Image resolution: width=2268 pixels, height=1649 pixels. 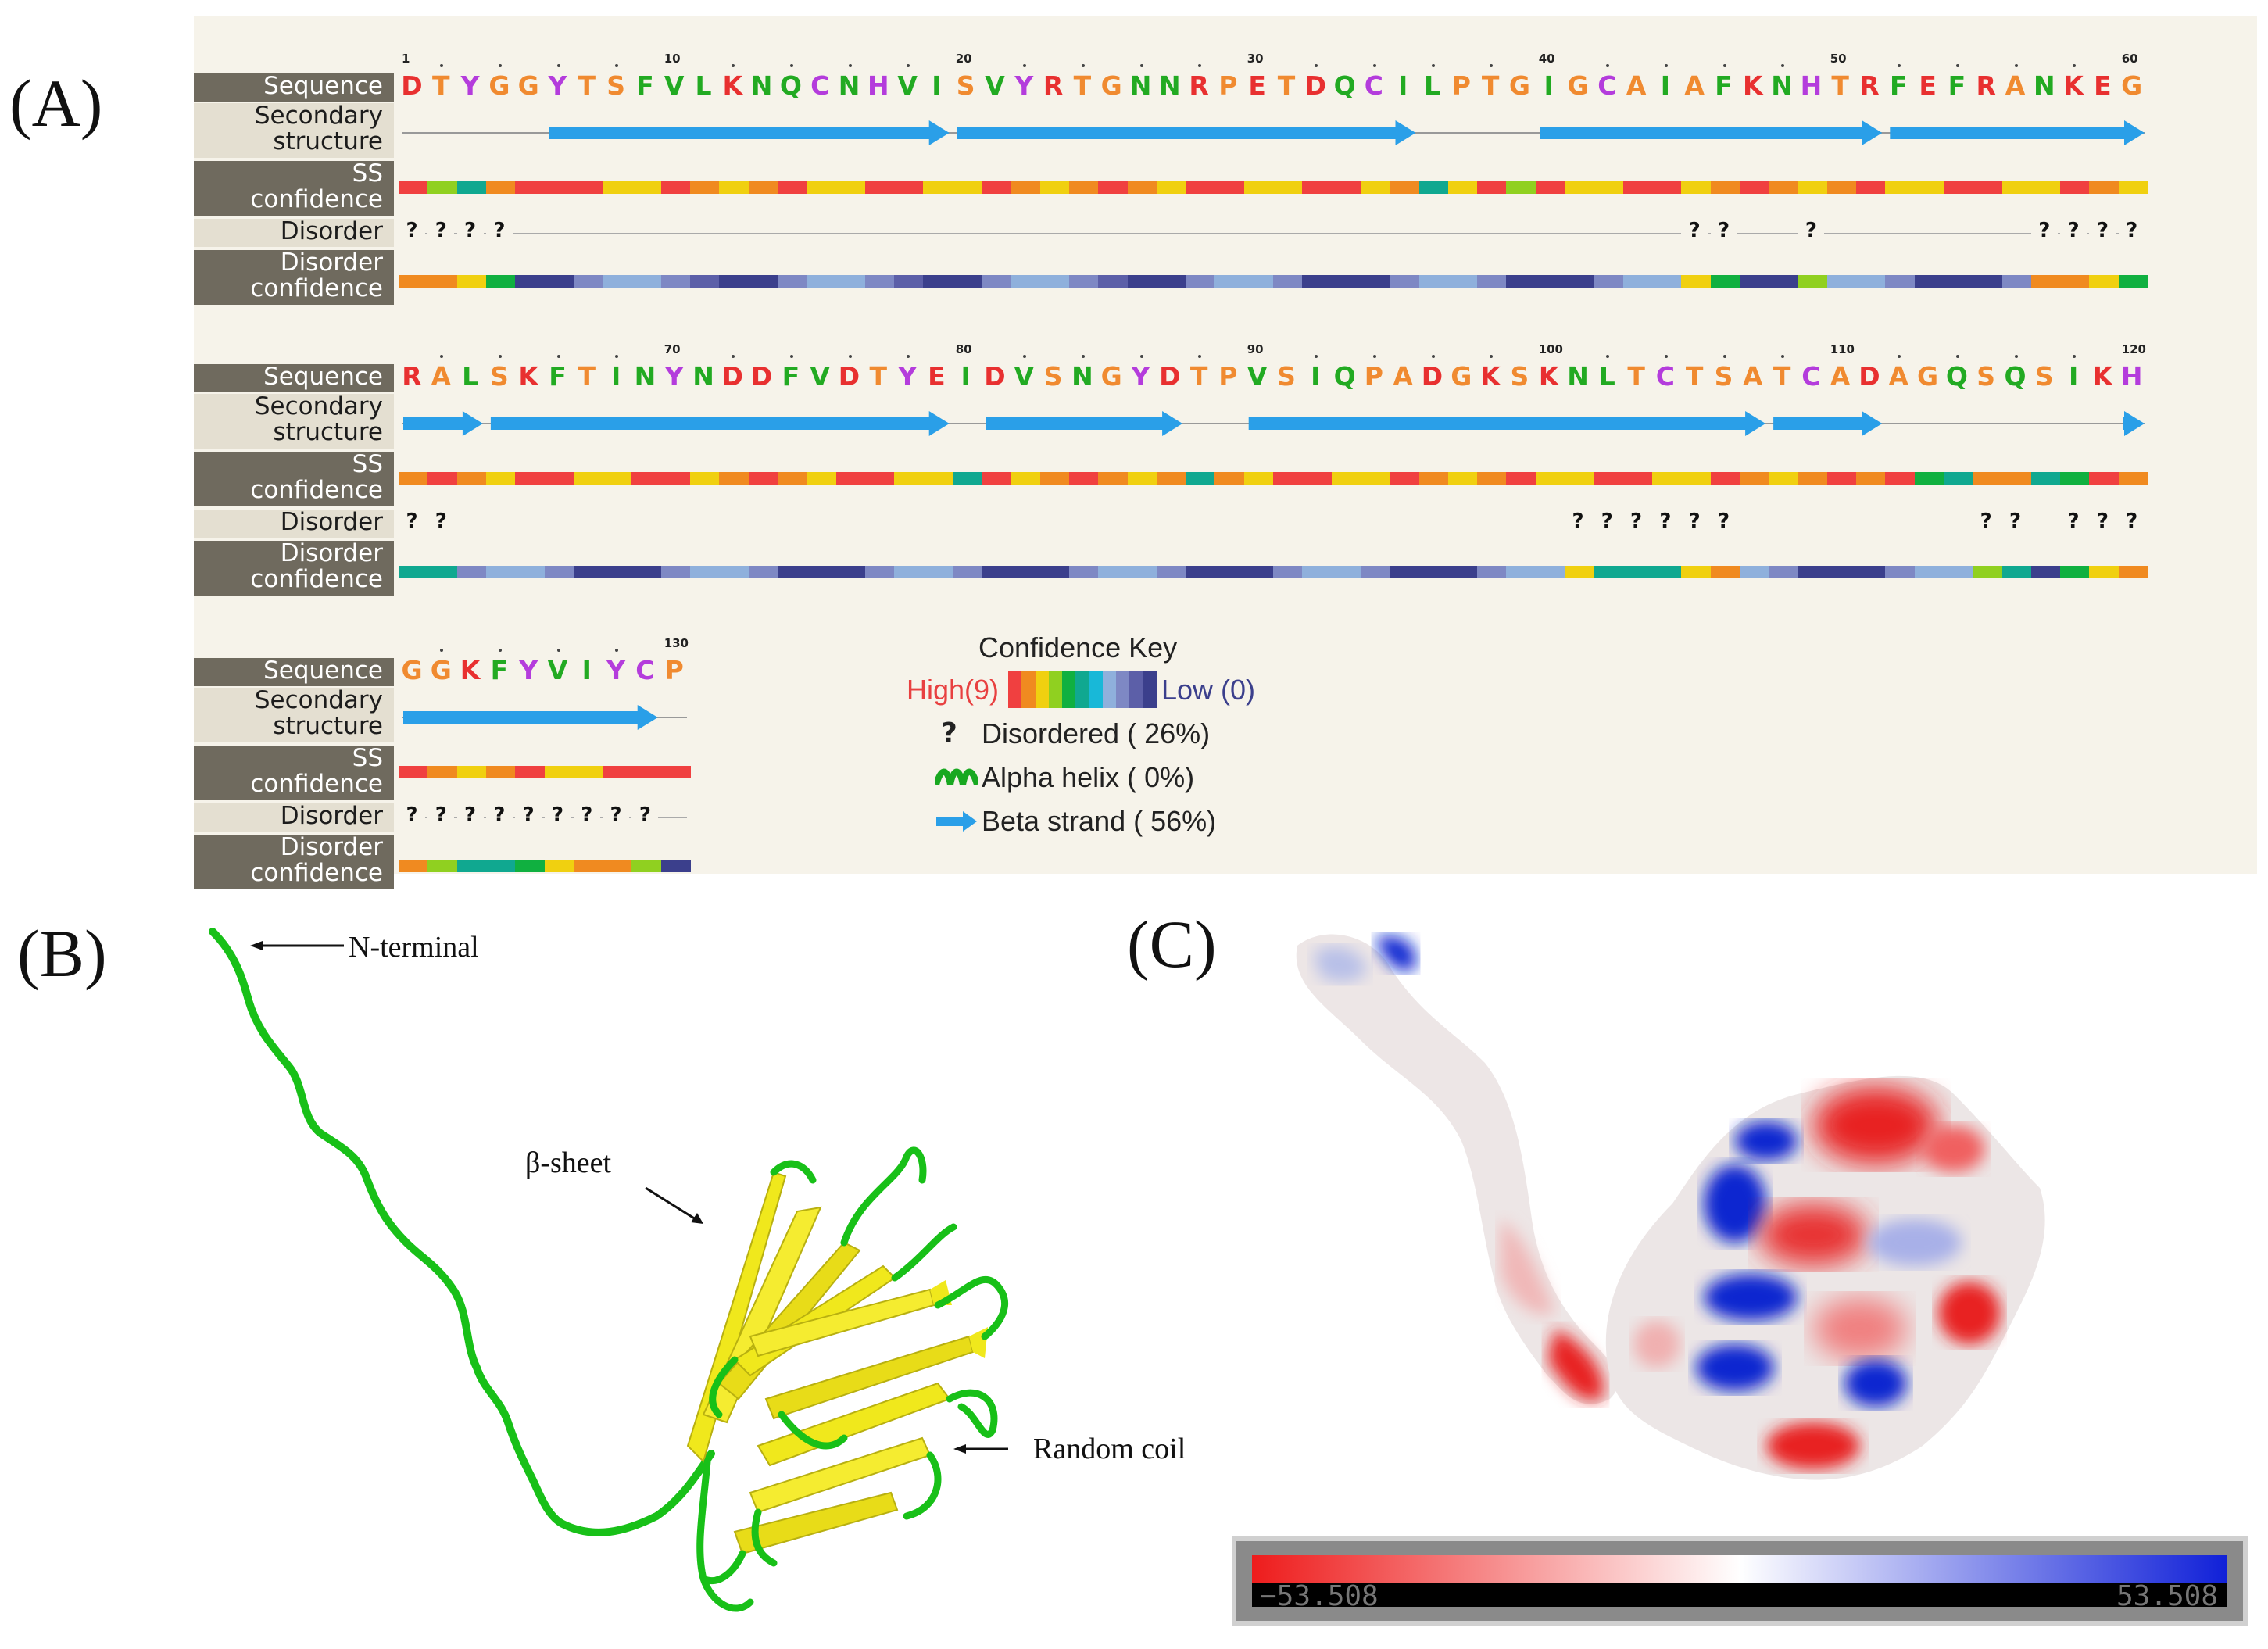 I want to click on confidence-key-swatch, so click(x=1083, y=689).